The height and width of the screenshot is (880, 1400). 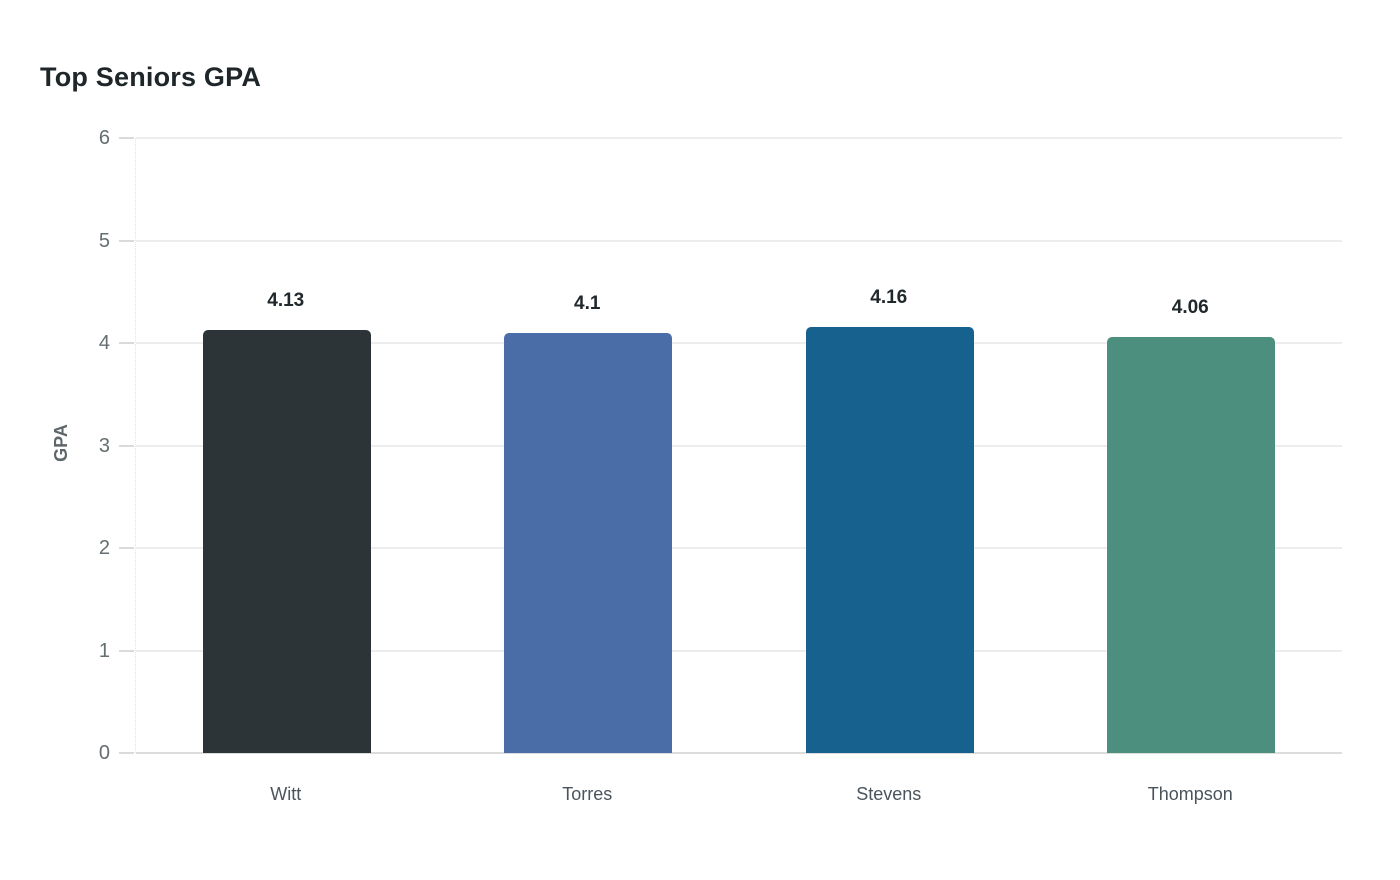 I want to click on y-tick-label: 4, so click(x=104, y=343).